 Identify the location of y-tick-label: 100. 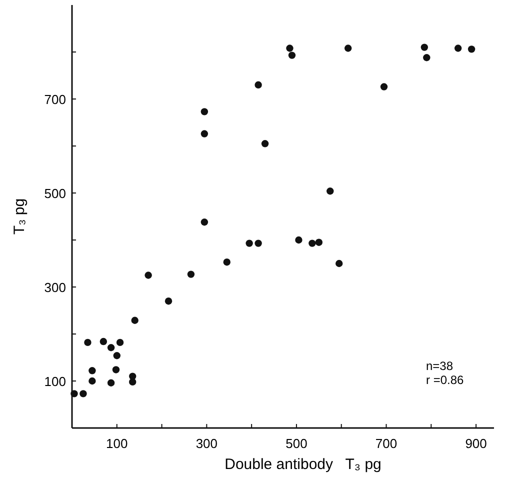
(55, 381).